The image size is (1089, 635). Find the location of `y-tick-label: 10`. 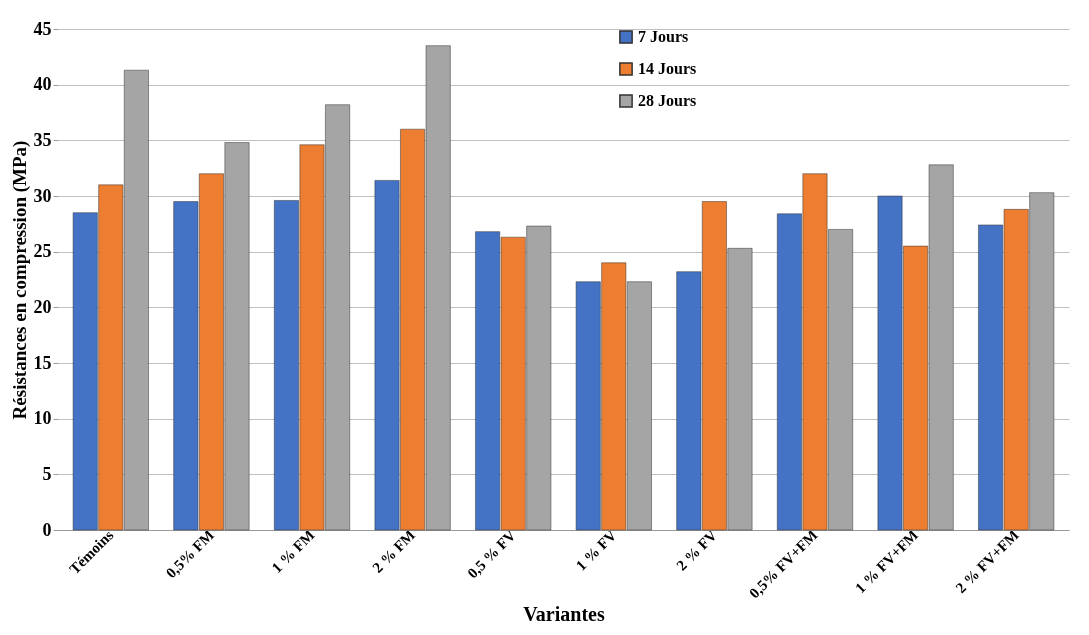

y-tick-label: 10 is located at coordinates (42, 418).